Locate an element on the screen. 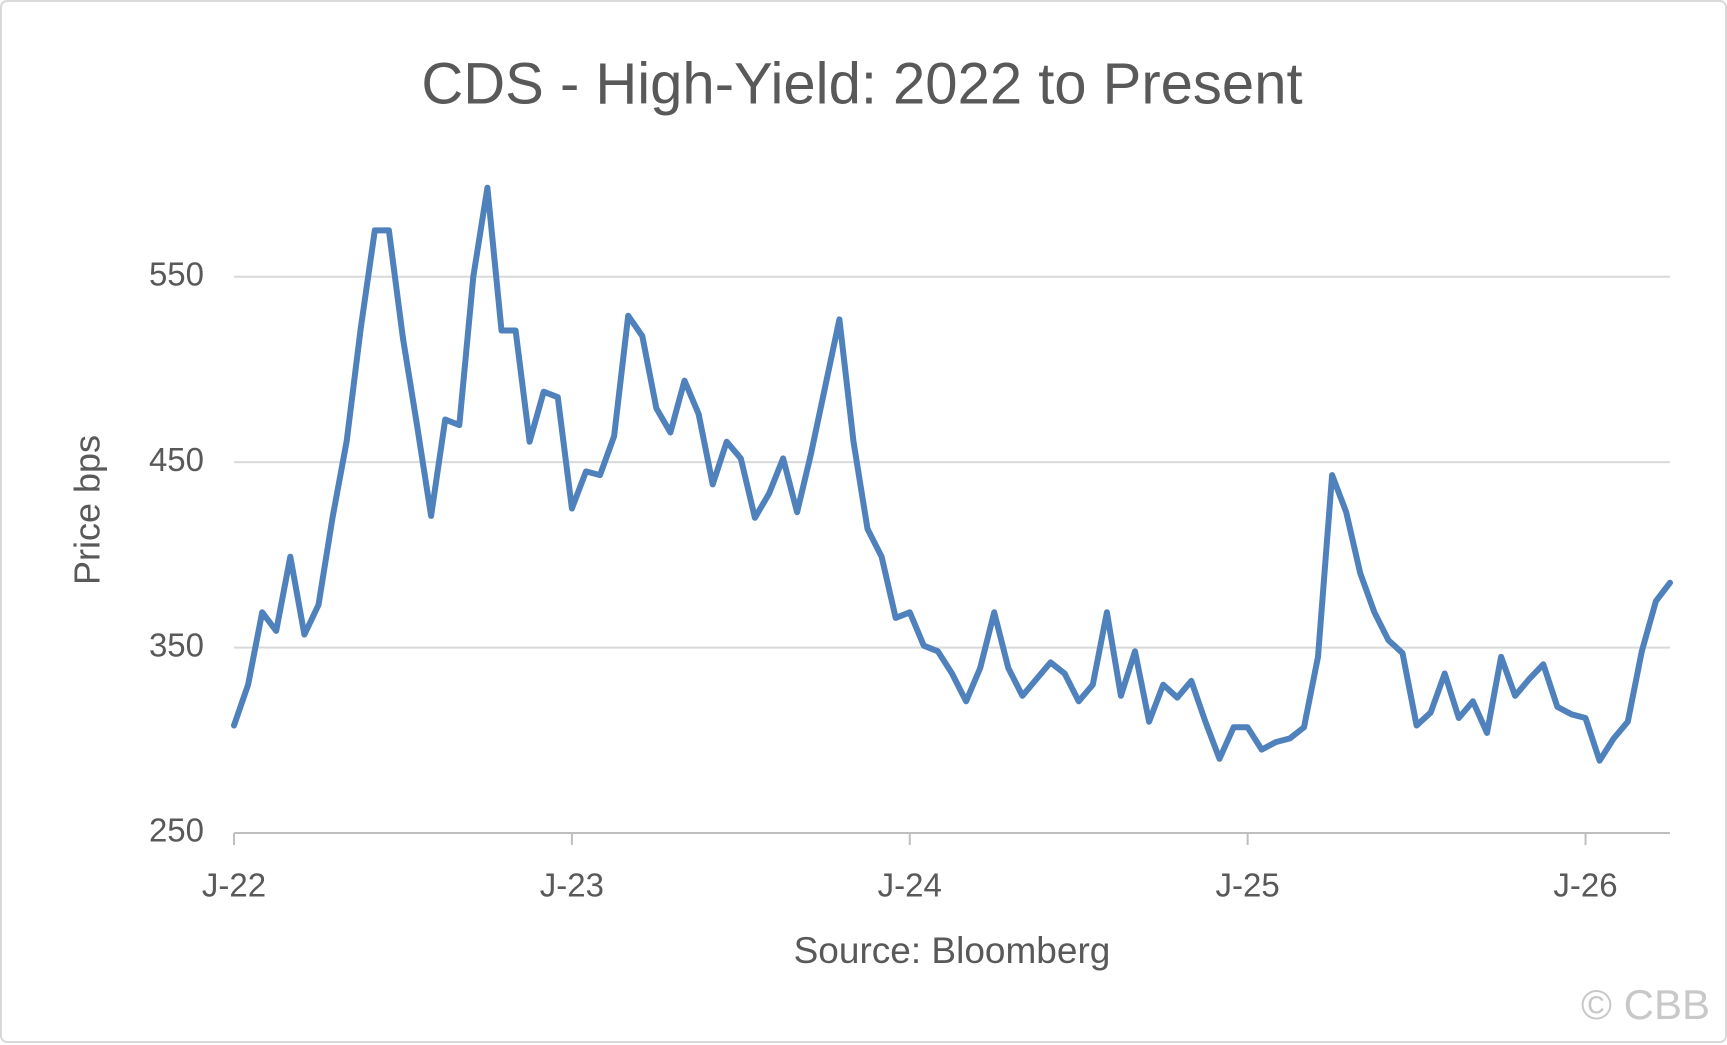 This screenshot has height=1045, width=1727. y-axis-label: Price bps is located at coordinates (87, 510).